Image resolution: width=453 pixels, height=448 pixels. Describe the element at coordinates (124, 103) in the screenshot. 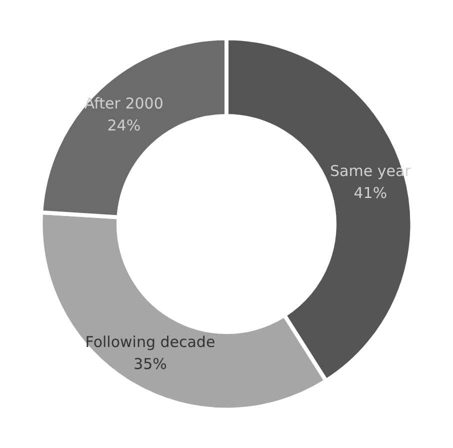

I see `slice-label: After 2000` at that location.